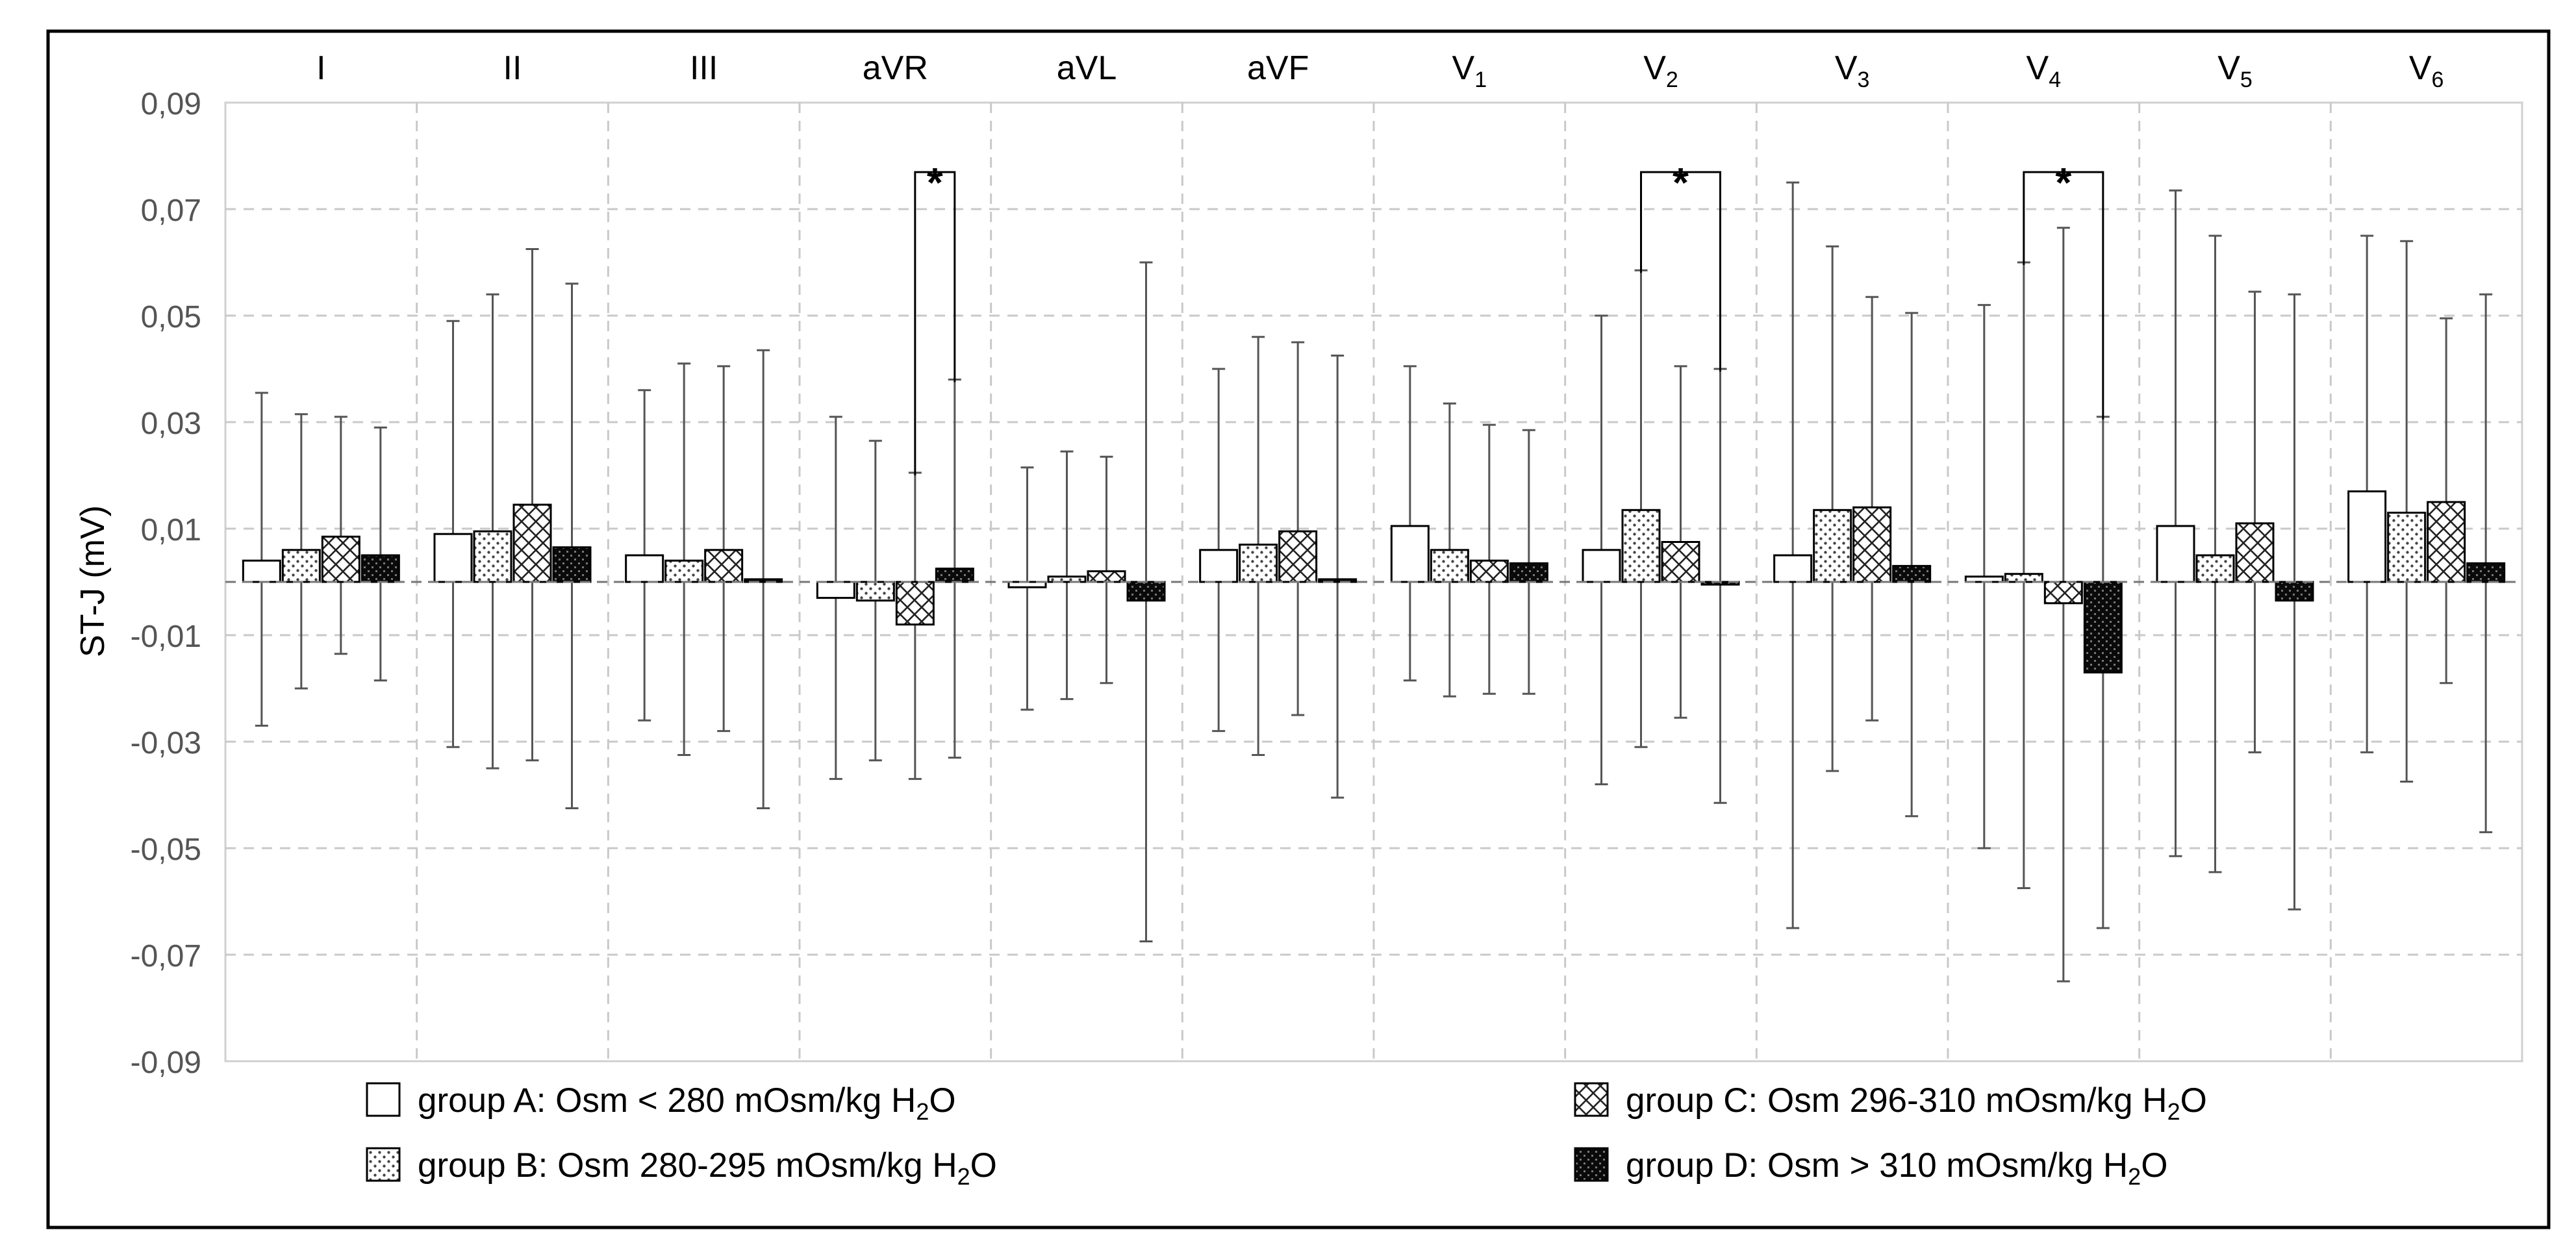  Describe the element at coordinates (166, 637) in the screenshot. I see `y-tick-label: -0,01` at that location.